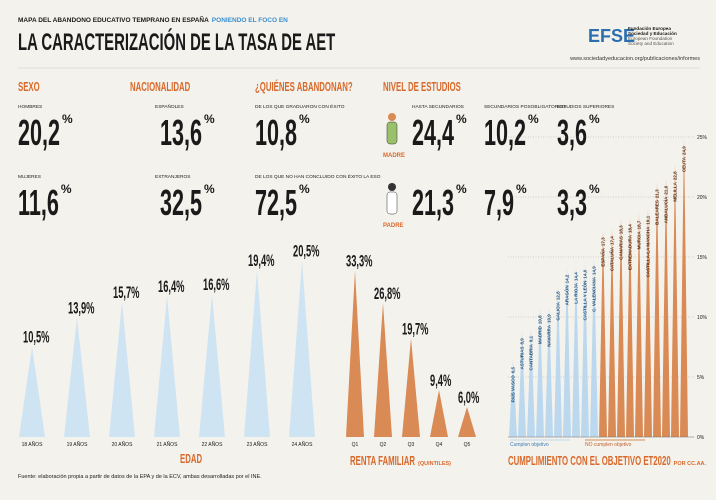  I want to click on section-title: SEXO, so click(29, 87).